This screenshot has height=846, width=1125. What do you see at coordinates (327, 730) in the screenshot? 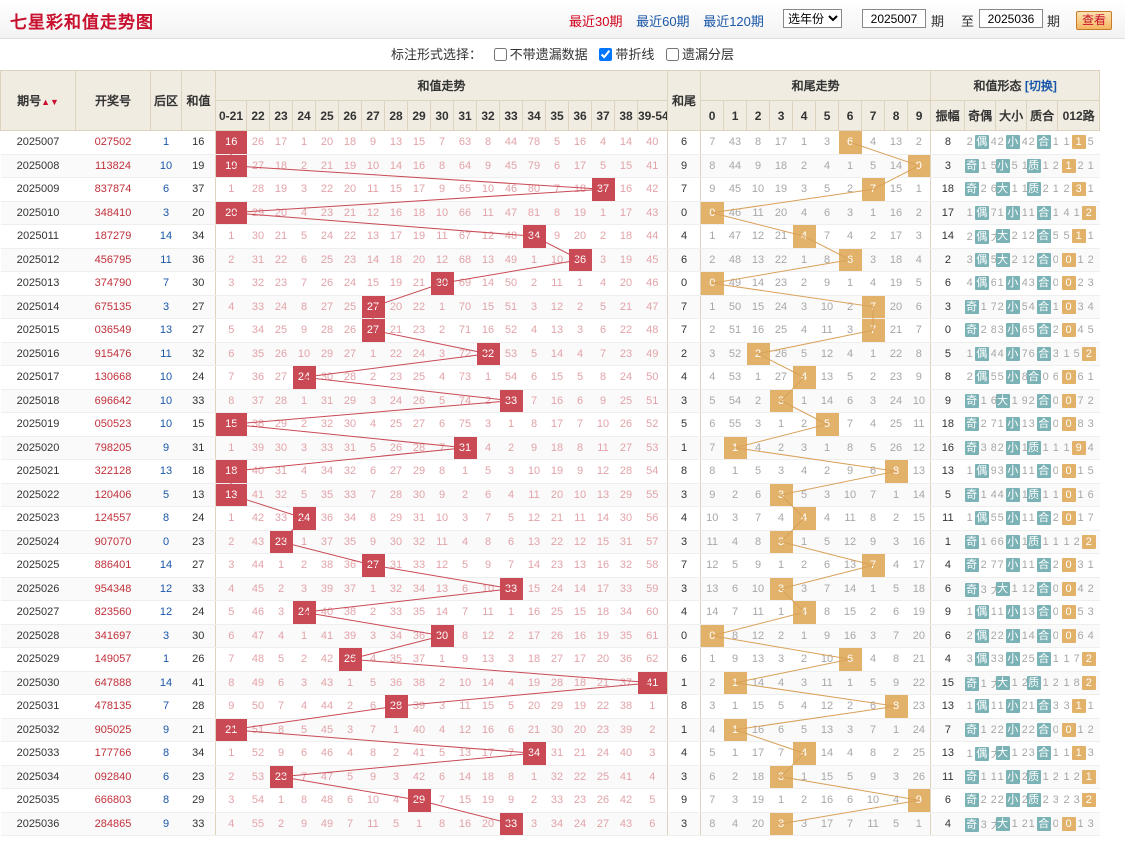
I see `sum-miss-cell: 45` at bounding box center [327, 730].